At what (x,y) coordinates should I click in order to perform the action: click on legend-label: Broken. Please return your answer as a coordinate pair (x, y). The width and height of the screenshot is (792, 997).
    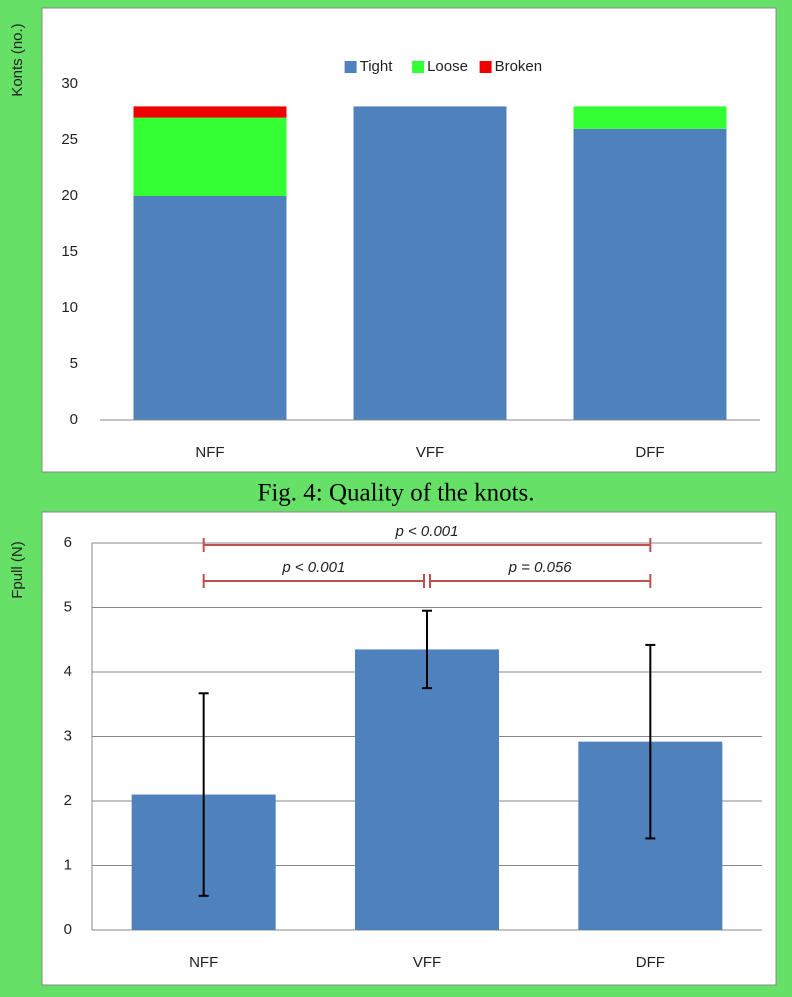
    Looking at the image, I should click on (519, 66).